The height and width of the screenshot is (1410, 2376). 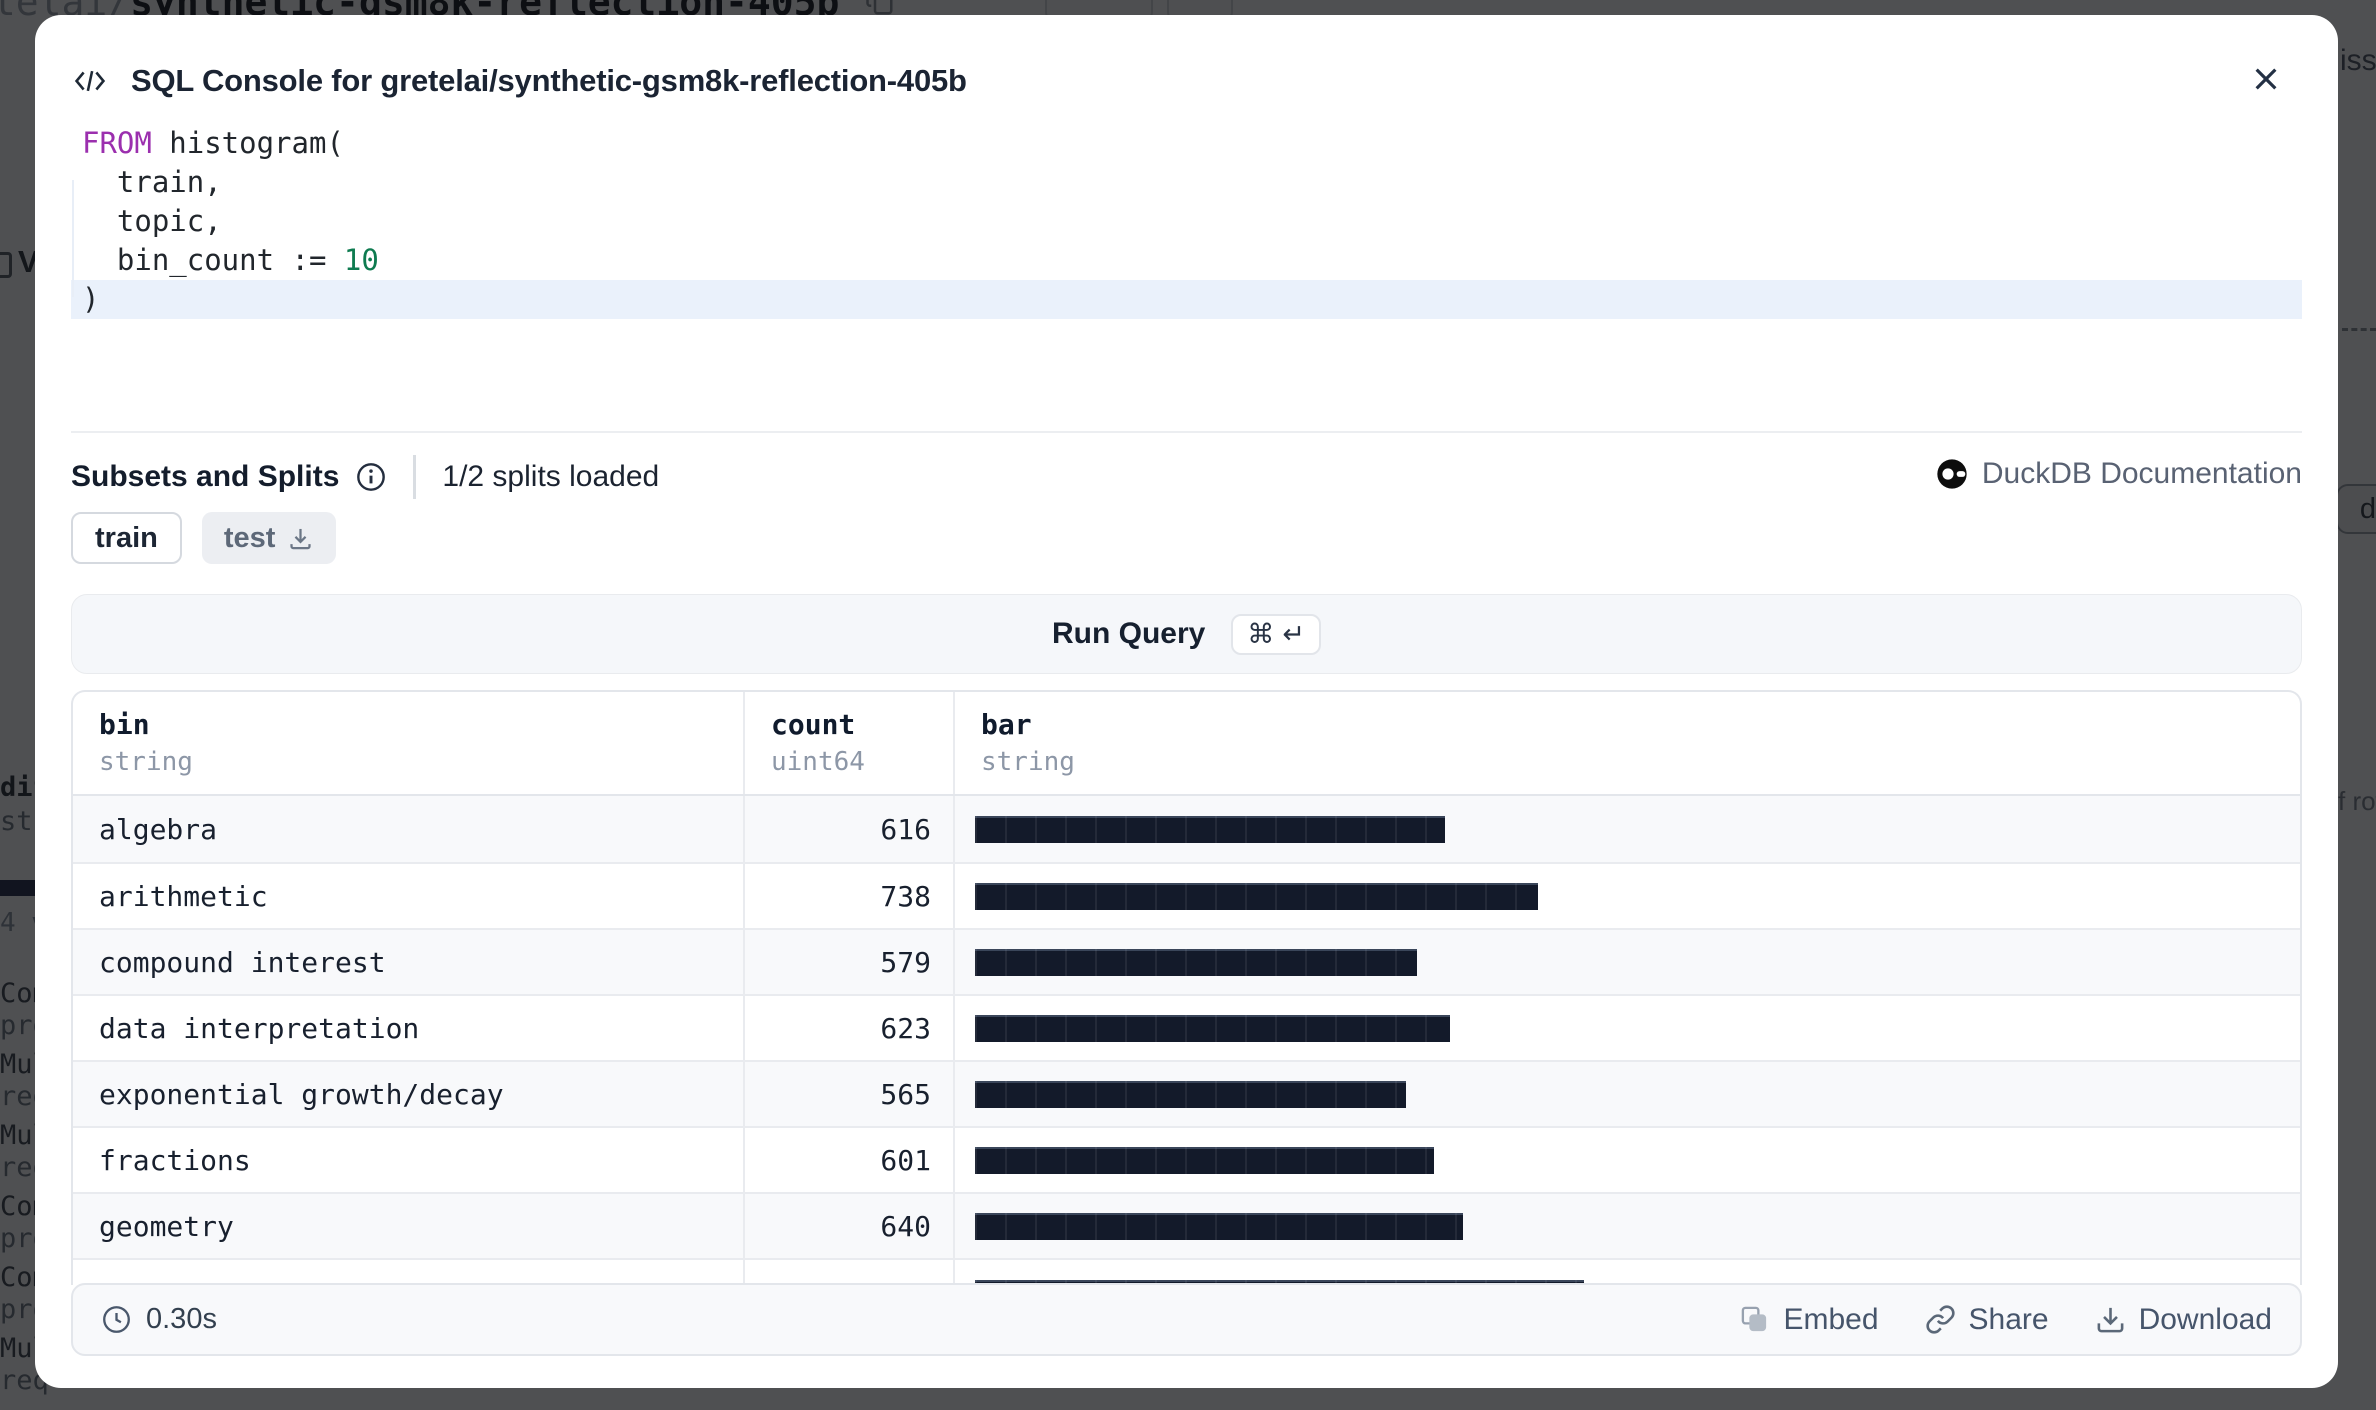 What do you see at coordinates (371, 477) in the screenshot?
I see `info-icon` at bounding box center [371, 477].